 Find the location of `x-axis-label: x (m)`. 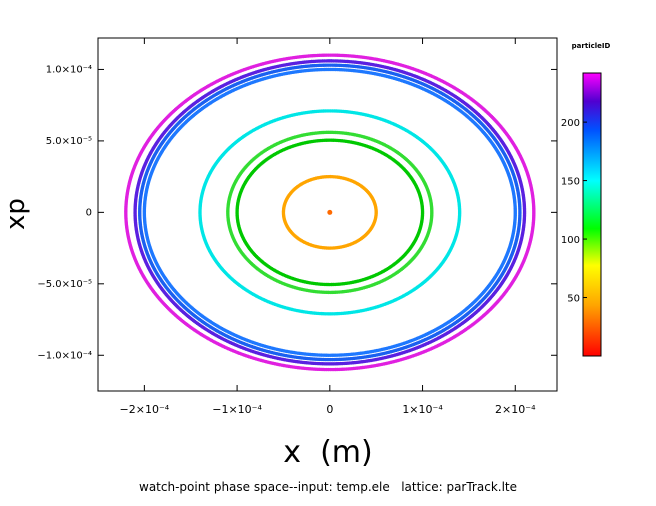

x-axis-label: x (m) is located at coordinates (327, 452).